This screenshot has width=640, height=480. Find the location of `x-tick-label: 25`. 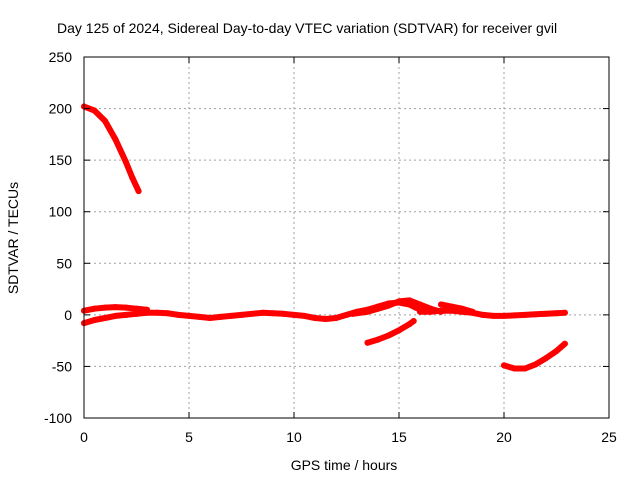

x-tick-label: 25 is located at coordinates (609, 437).